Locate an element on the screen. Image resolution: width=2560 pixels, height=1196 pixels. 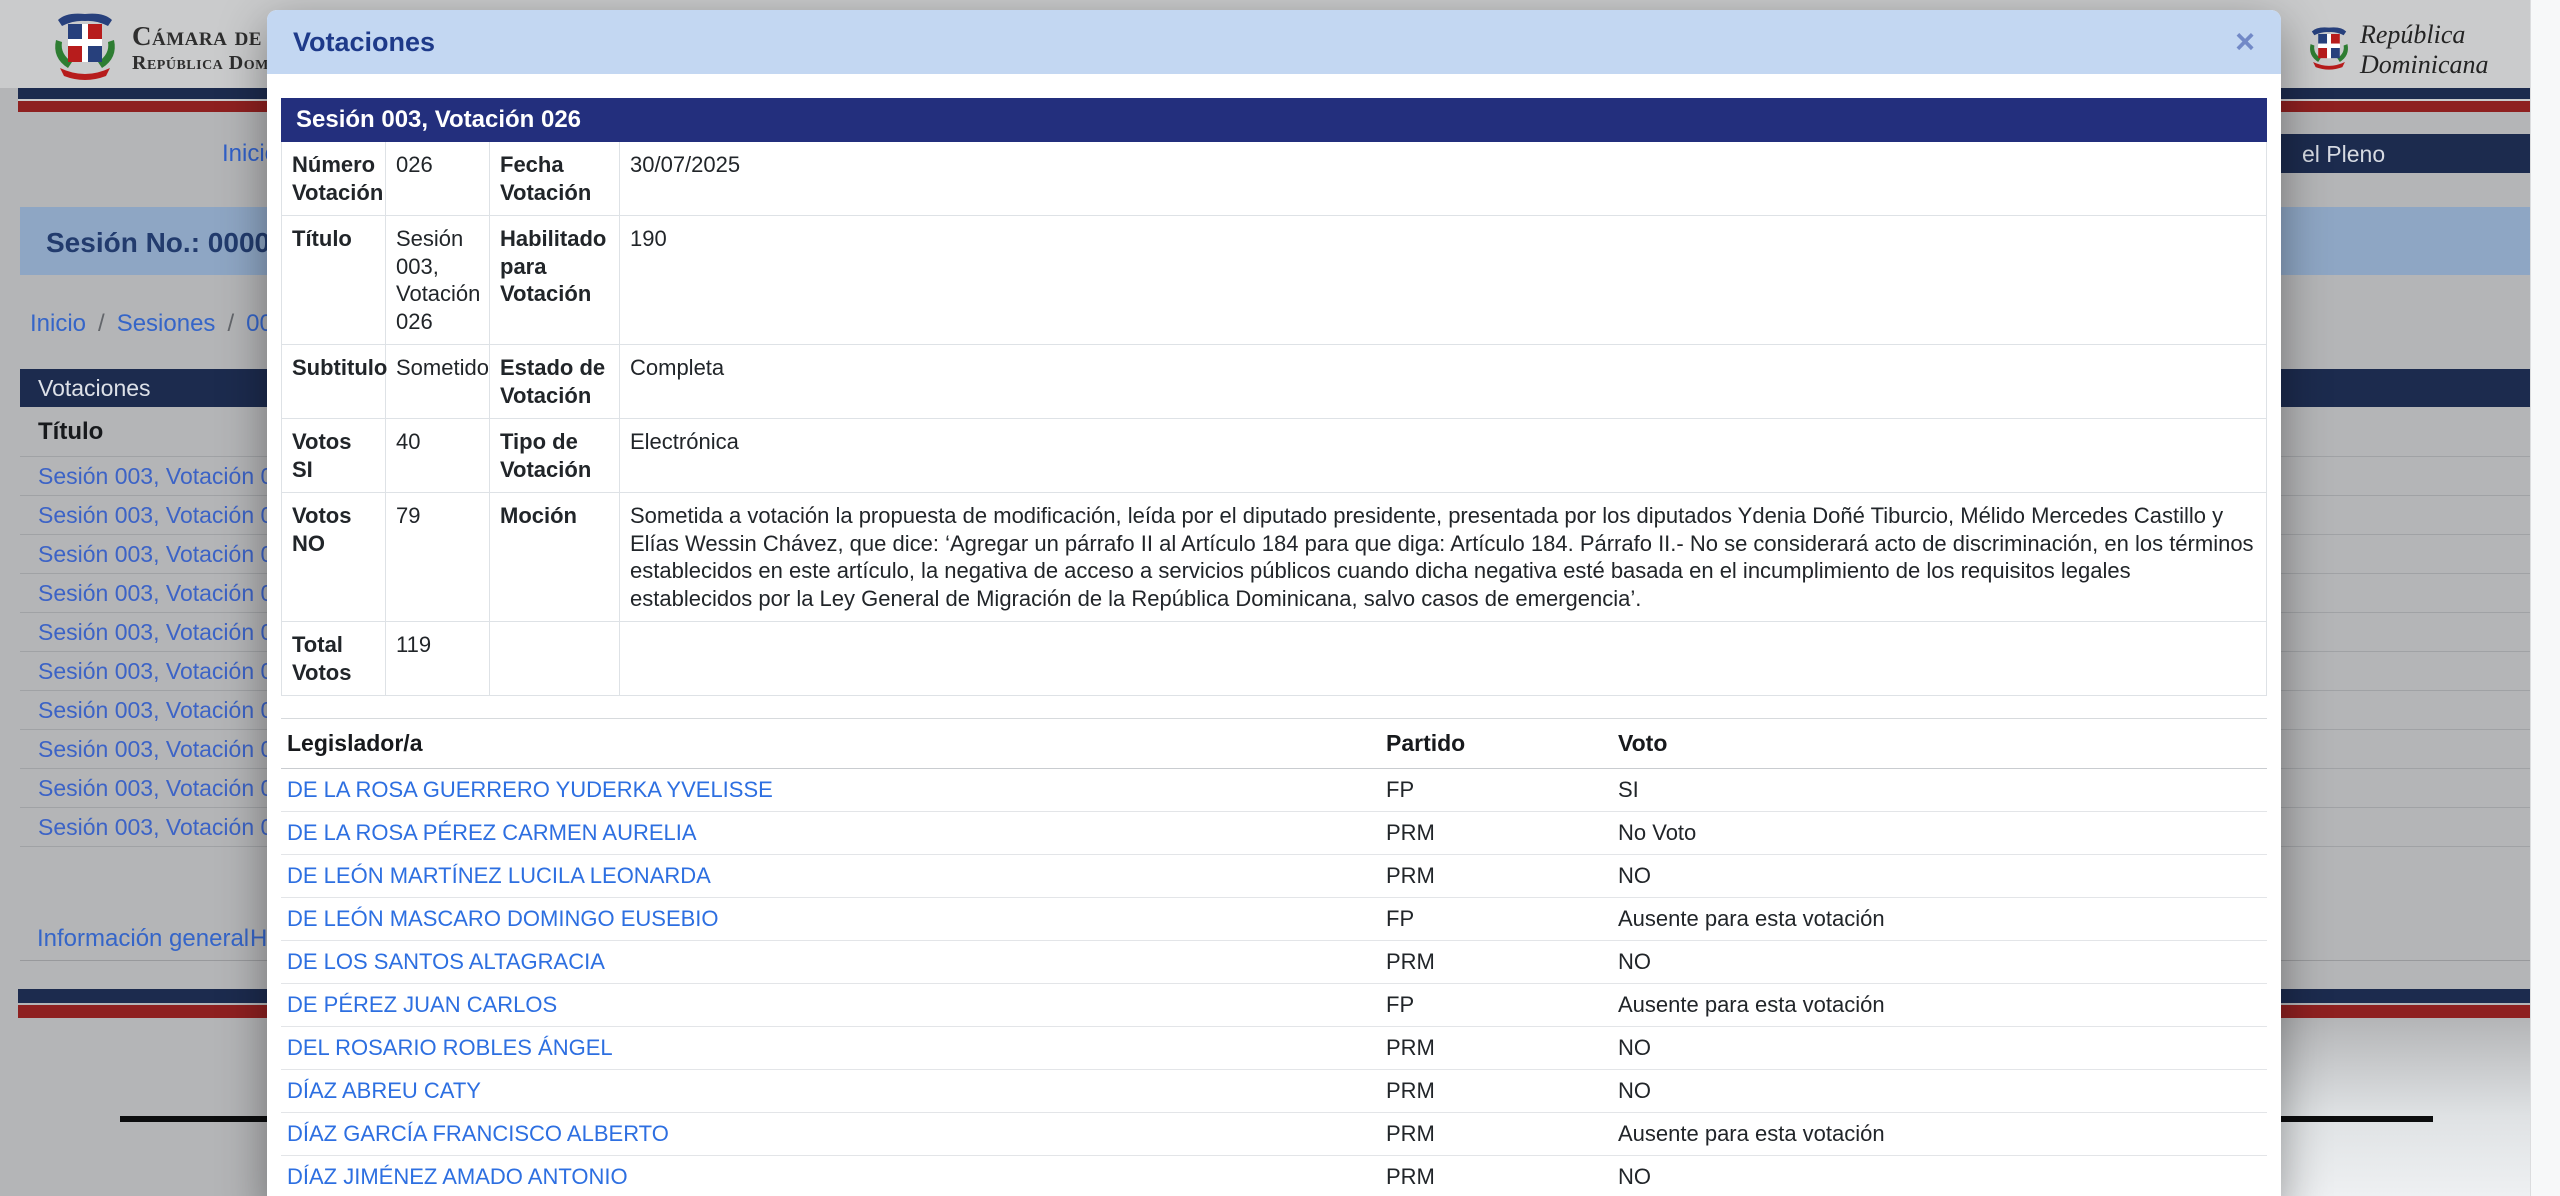
coat-of-arms-icon is located at coordinates (85, 48).